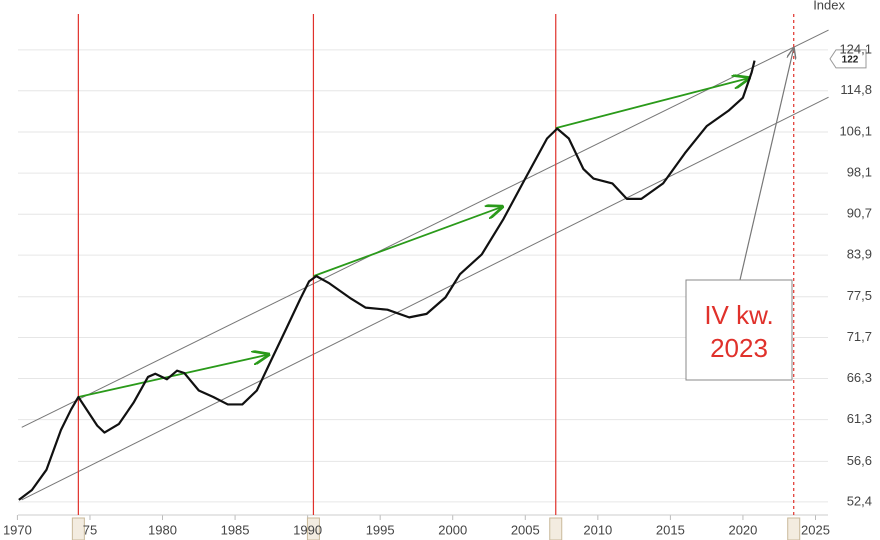  What do you see at coordinates (525, 529) in the screenshot?
I see `x-tick-label: 2005` at bounding box center [525, 529].